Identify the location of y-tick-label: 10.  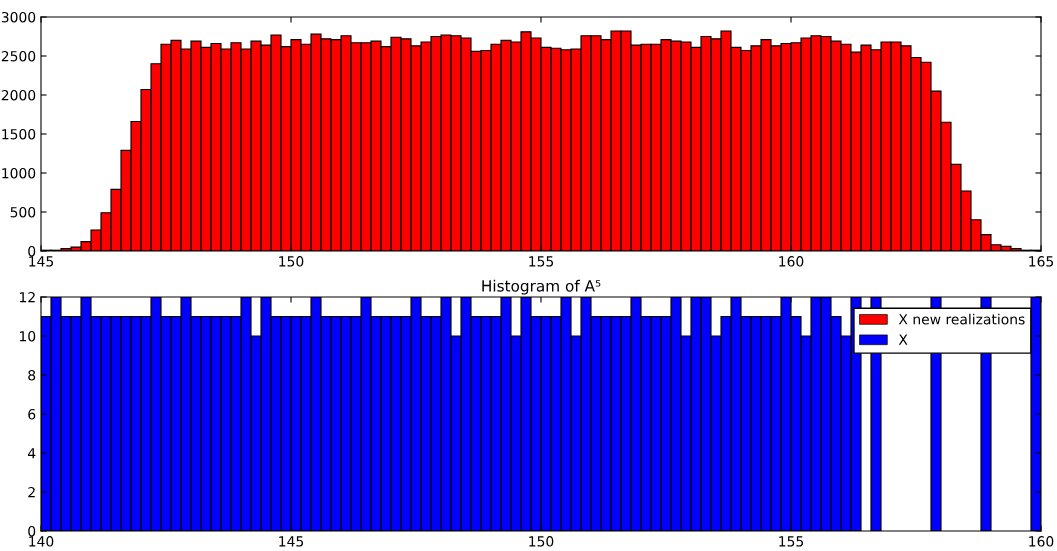
(27, 336).